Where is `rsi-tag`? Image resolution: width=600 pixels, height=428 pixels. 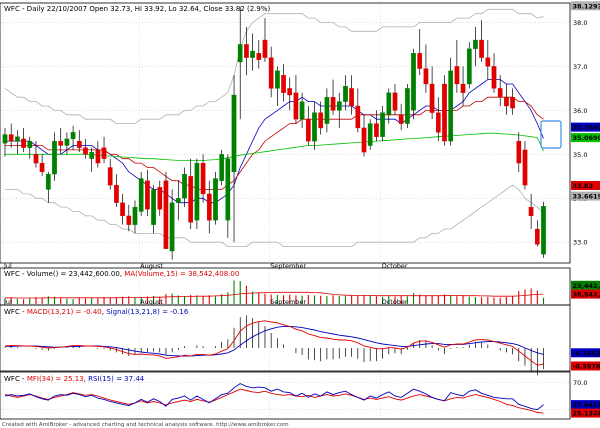 rsi-tag is located at coordinates (585, 413).